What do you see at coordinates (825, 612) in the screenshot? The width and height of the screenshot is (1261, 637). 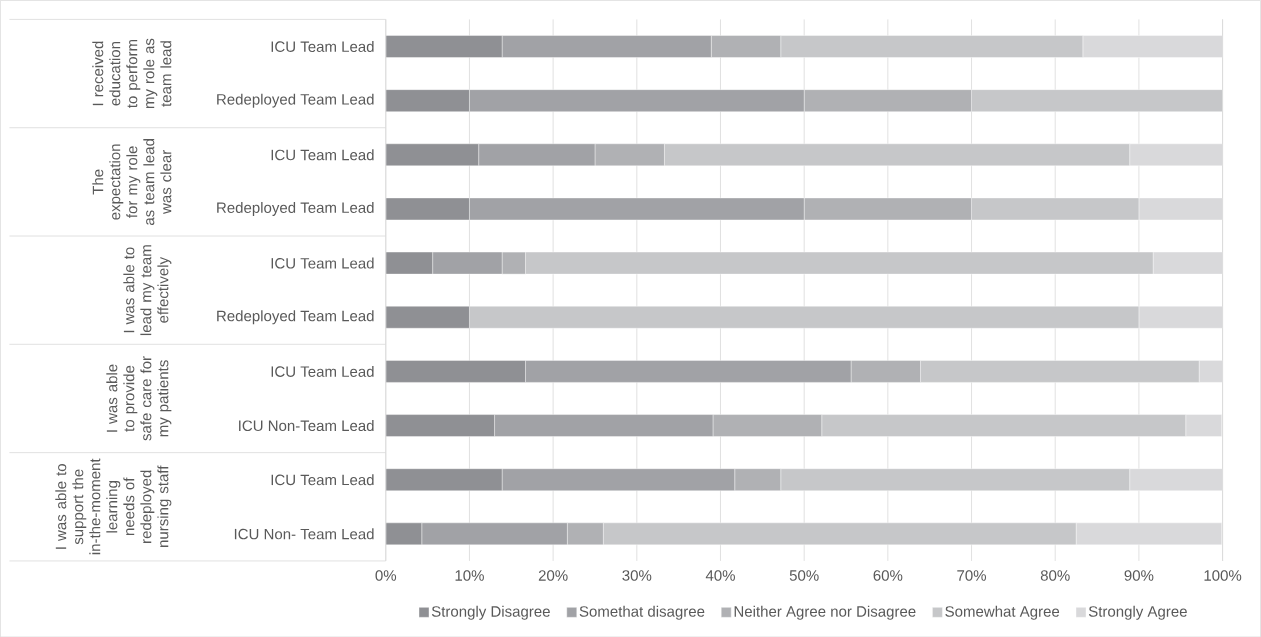 I see `legend-label: Neither Agree nor Disagree` at bounding box center [825, 612].